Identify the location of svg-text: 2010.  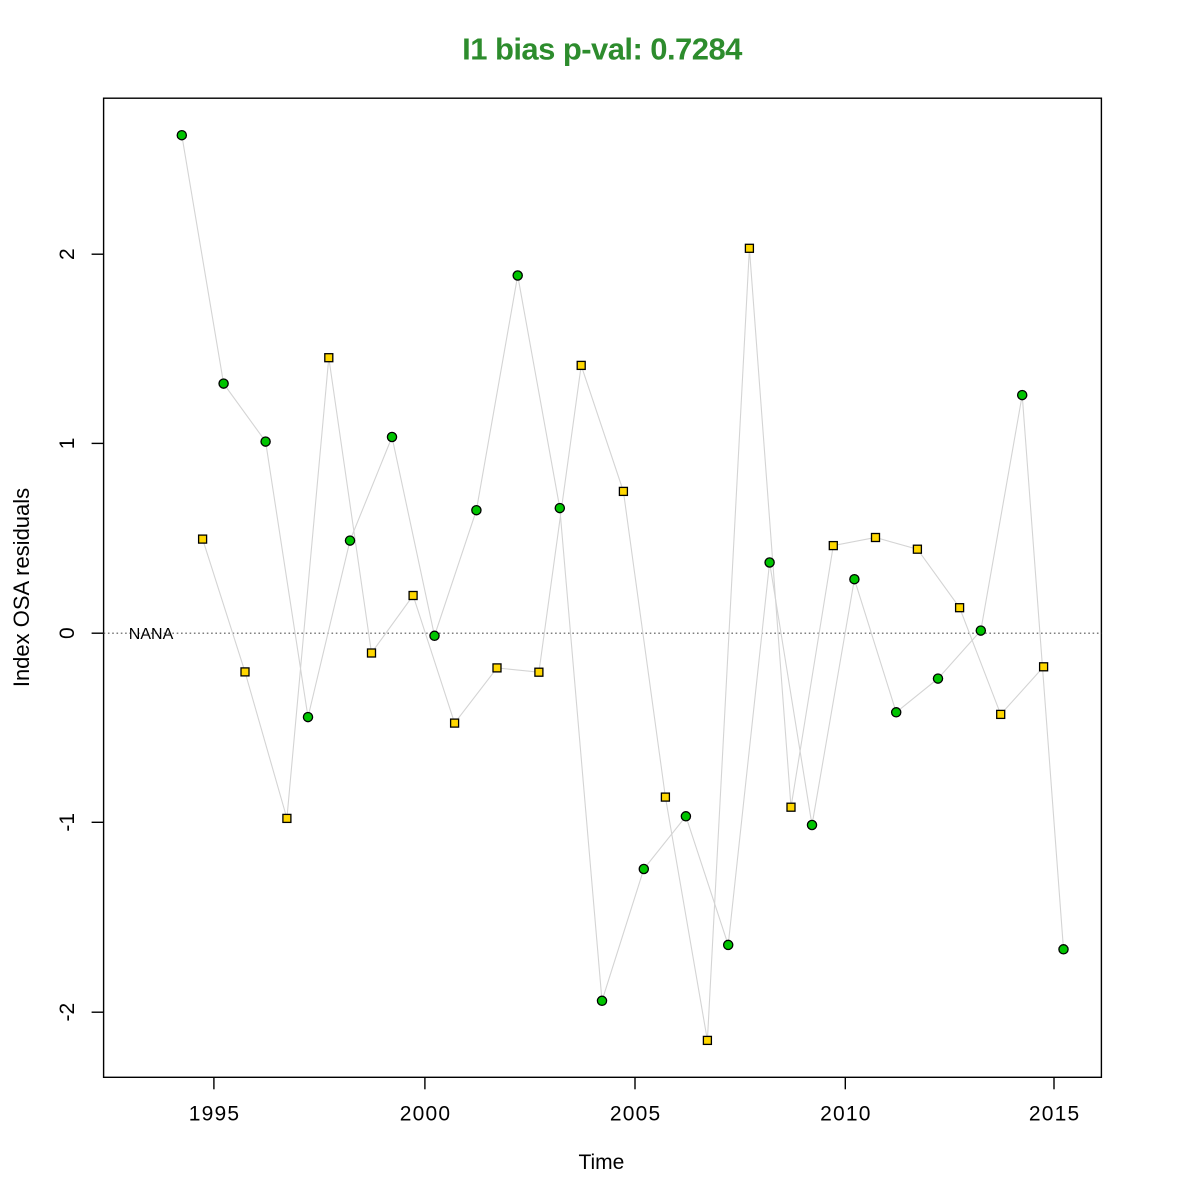
(846, 1114).